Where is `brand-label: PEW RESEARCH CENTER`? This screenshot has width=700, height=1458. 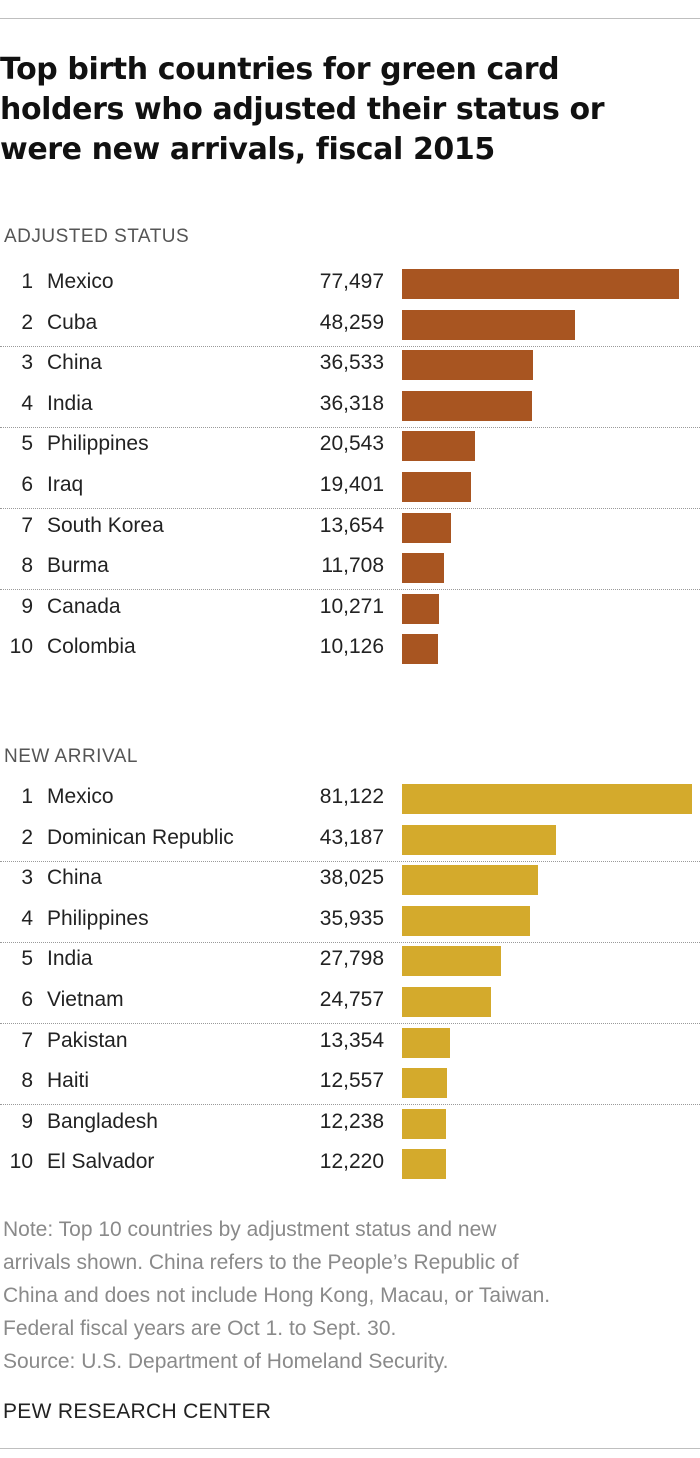 brand-label: PEW RESEARCH CENTER is located at coordinates (137, 1411).